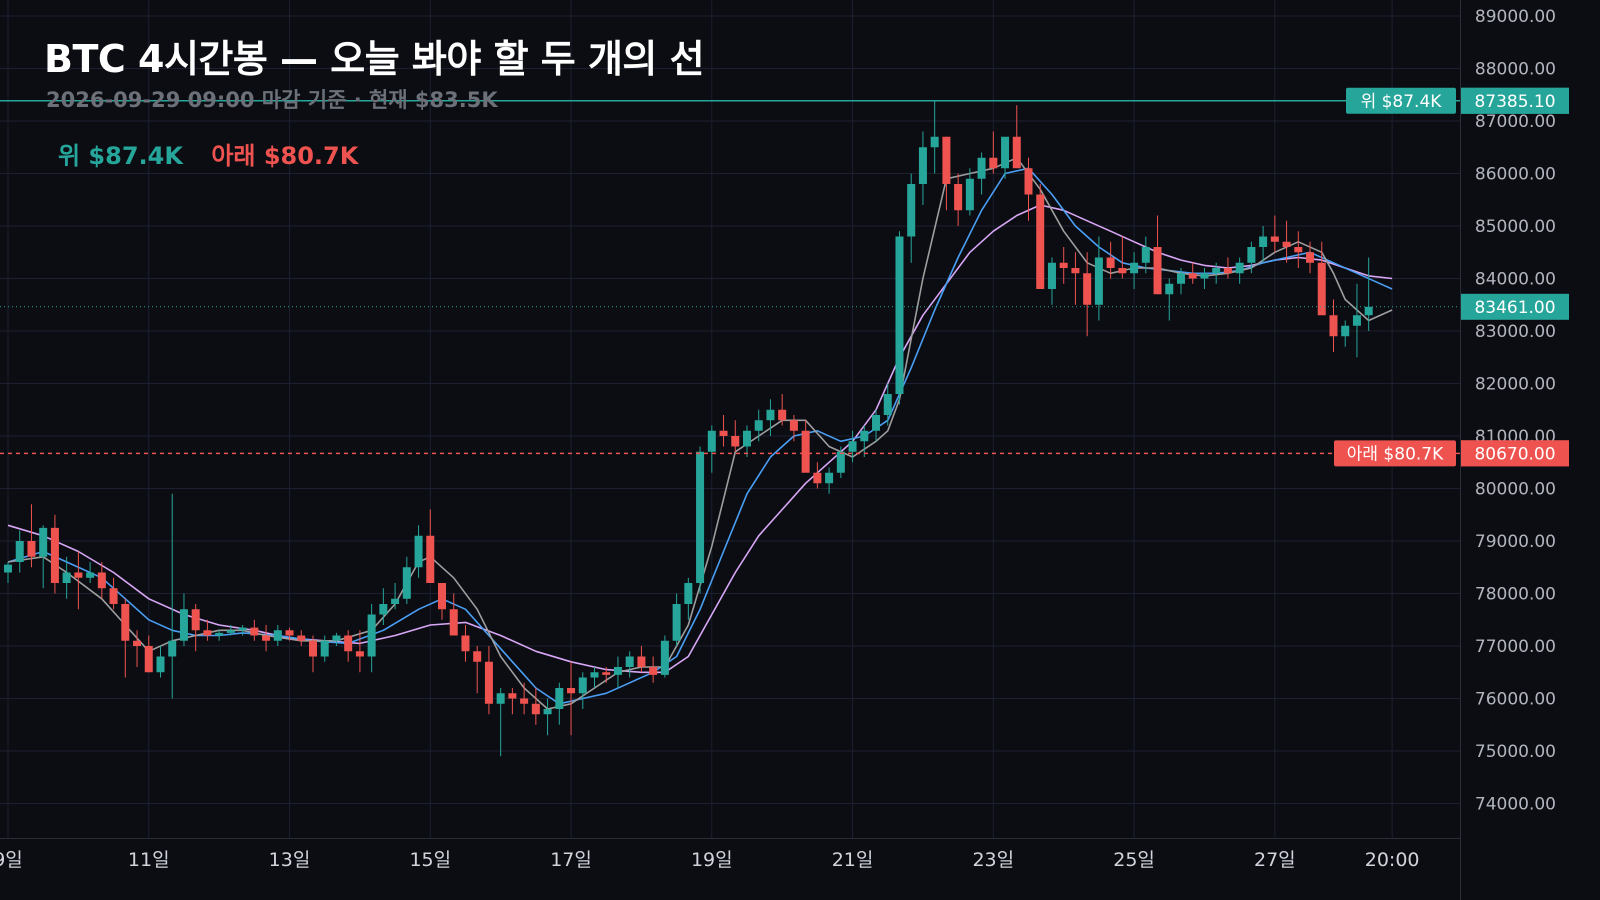  I want to click on time-tick-label: 20:00, so click(1392, 860).